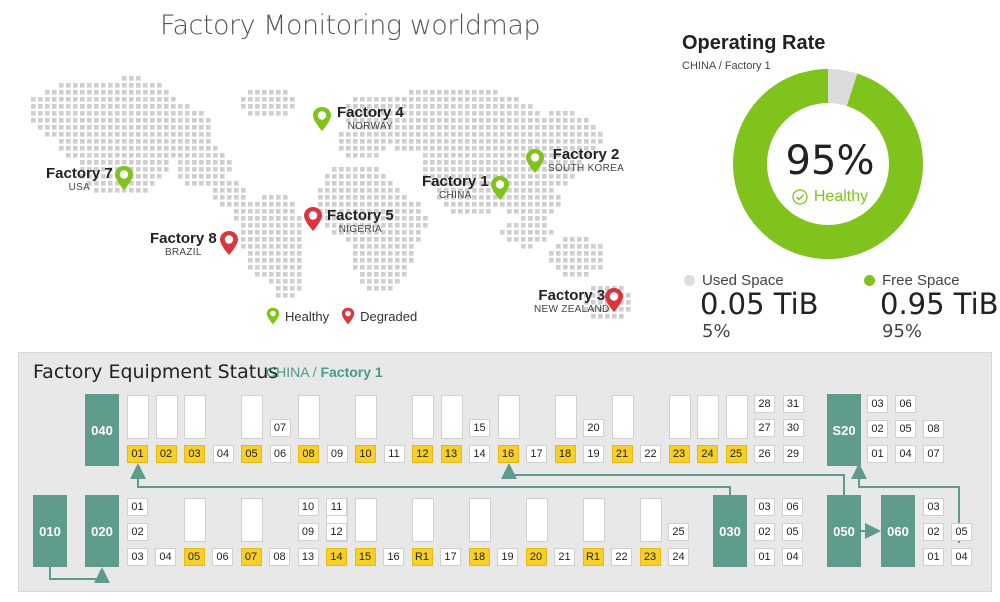 The image size is (1000, 602). I want to click on factory-label: Factory 5 NIGERIA, so click(360, 221).